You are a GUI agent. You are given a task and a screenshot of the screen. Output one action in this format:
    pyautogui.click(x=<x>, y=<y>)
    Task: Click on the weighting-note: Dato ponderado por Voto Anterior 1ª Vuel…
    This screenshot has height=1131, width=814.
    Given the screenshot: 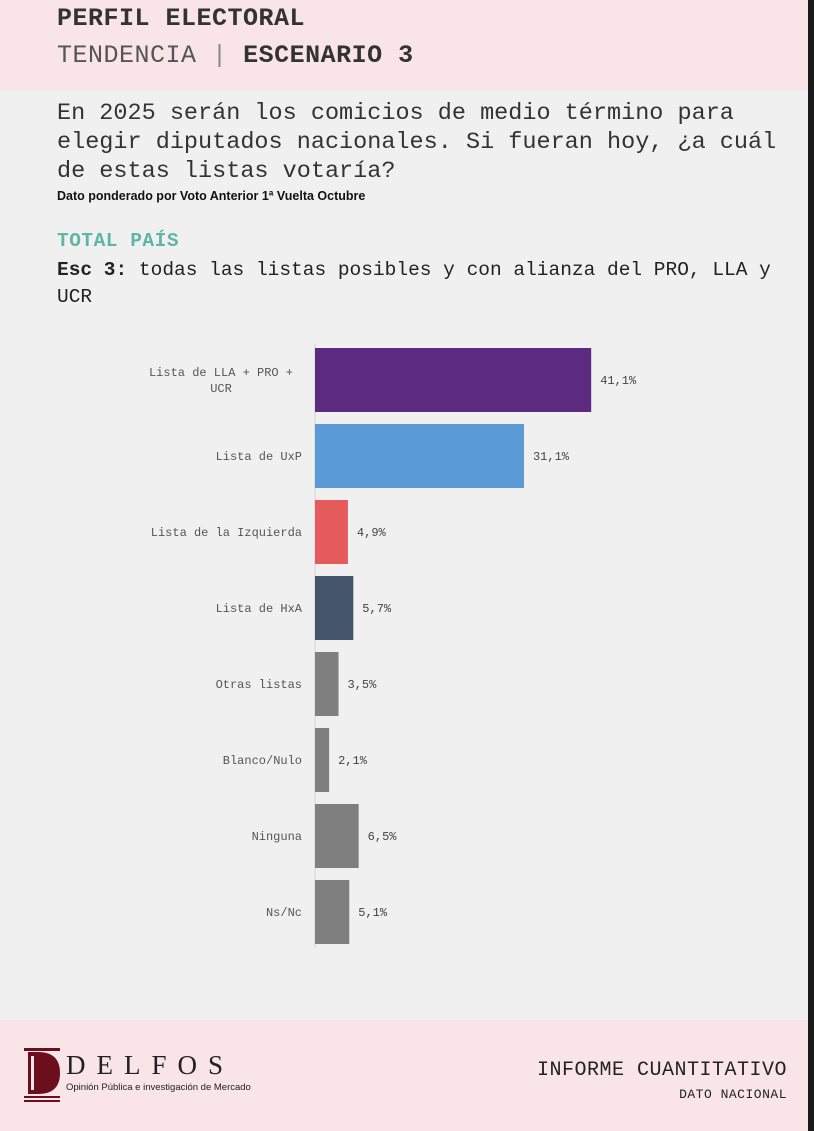 What is the action you would take?
    pyautogui.click(x=211, y=196)
    